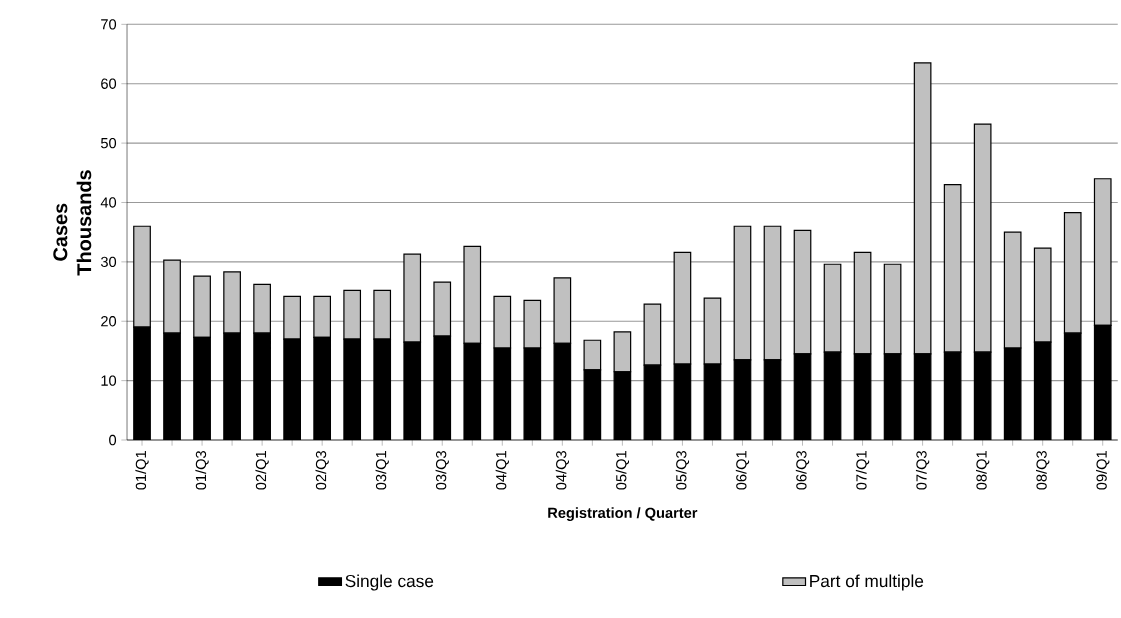 This screenshot has width=1121, height=618. What do you see at coordinates (502, 470) in the screenshot?
I see `x-tick-label: 04/Q1` at bounding box center [502, 470].